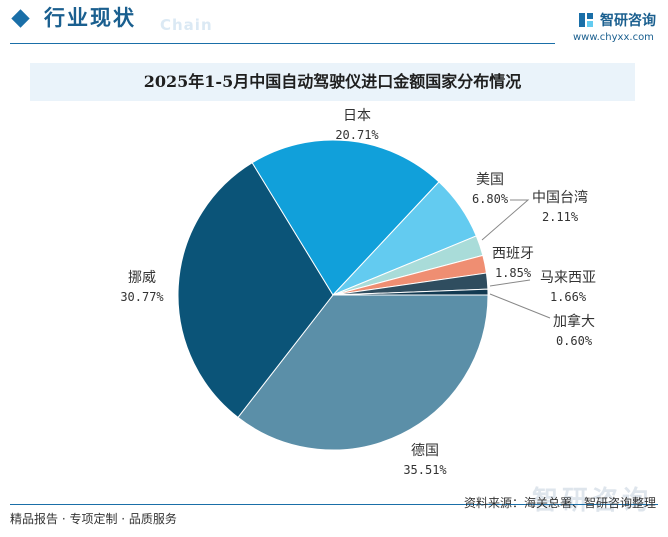 Image resolution: width=668 pixels, height=537 pixels. I want to click on slice-label: 马来西亚, so click(568, 278).